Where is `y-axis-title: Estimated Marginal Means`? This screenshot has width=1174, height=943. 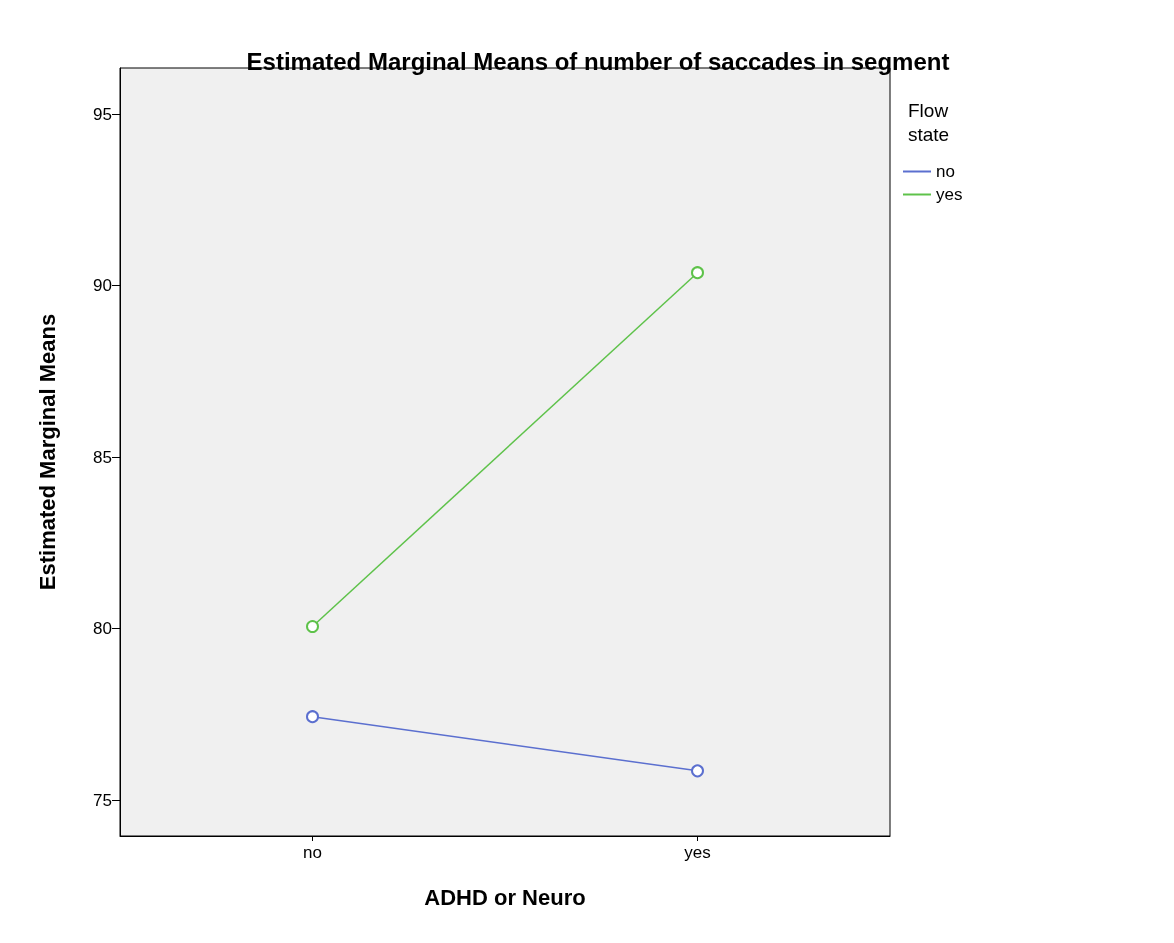
y-axis-title: Estimated Marginal Means is located at coordinates (47, 452).